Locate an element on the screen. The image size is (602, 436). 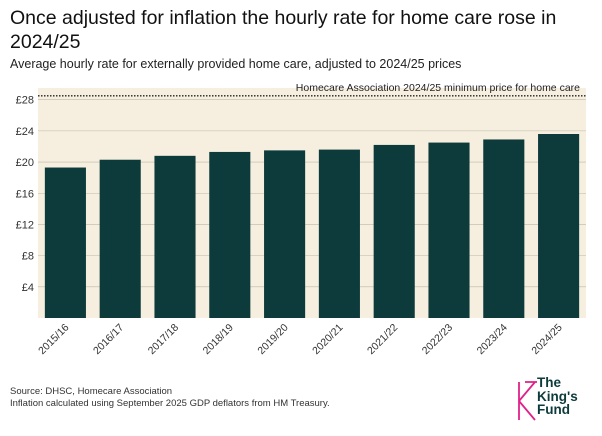
x-tick-label: 2020/21 is located at coordinates (327, 339).